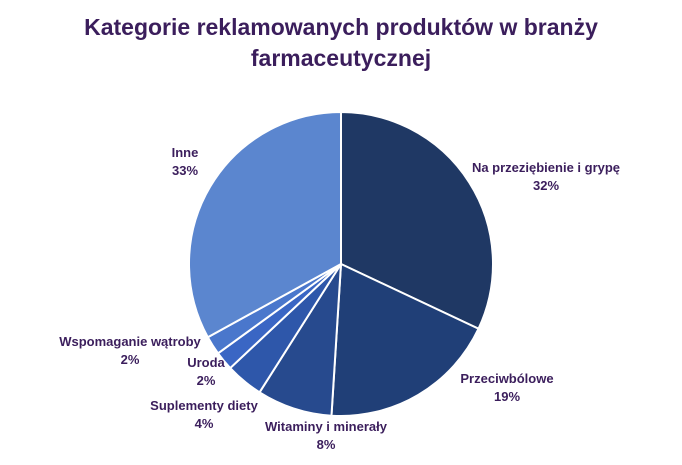 This screenshot has width=682, height=465. What do you see at coordinates (417, 220) in the screenshot?
I see `pie-slice-na-przeziebienie-i-grype` at bounding box center [417, 220].